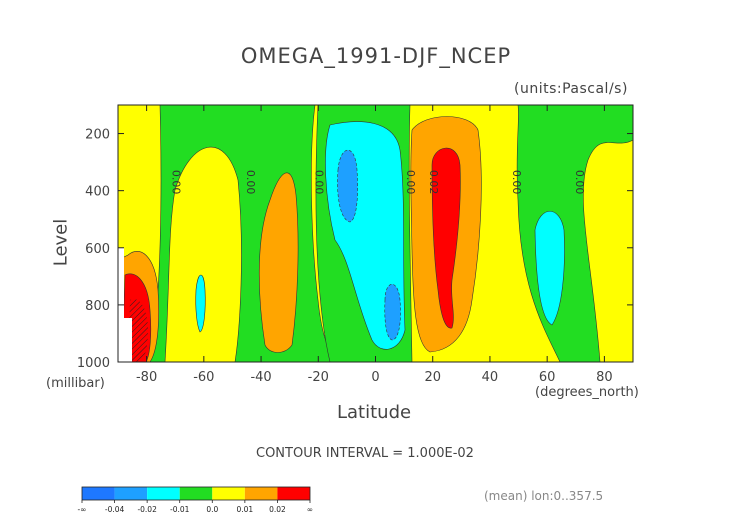 This screenshot has height=532, width=752. What do you see at coordinates (310, 509) in the screenshot?
I see `colorbar-label: ∞` at bounding box center [310, 509].